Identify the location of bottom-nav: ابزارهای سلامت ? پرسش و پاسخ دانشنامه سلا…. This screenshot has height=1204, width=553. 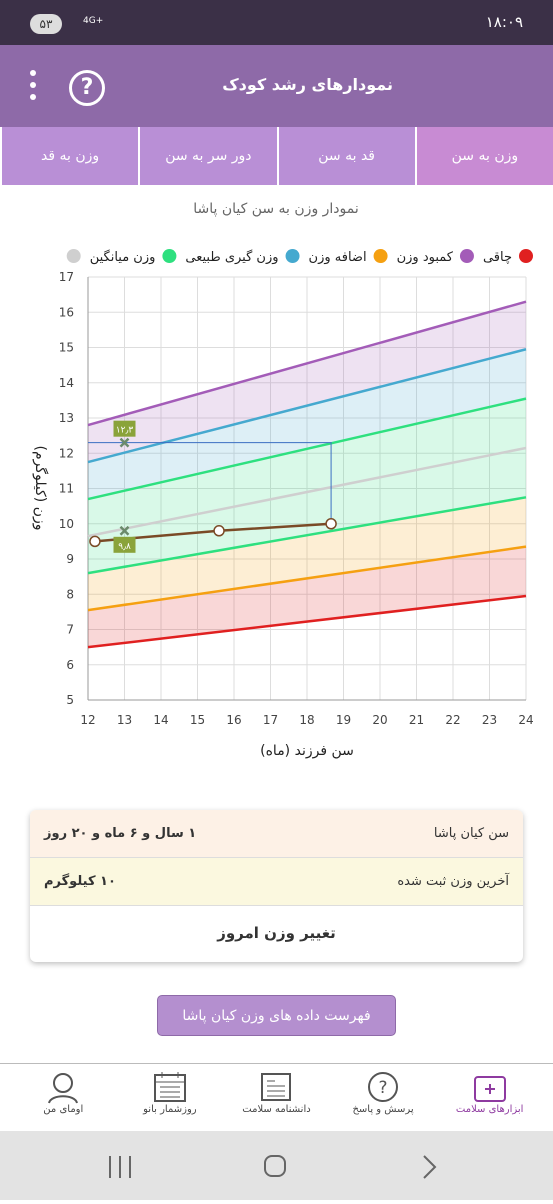
(276, 1097).